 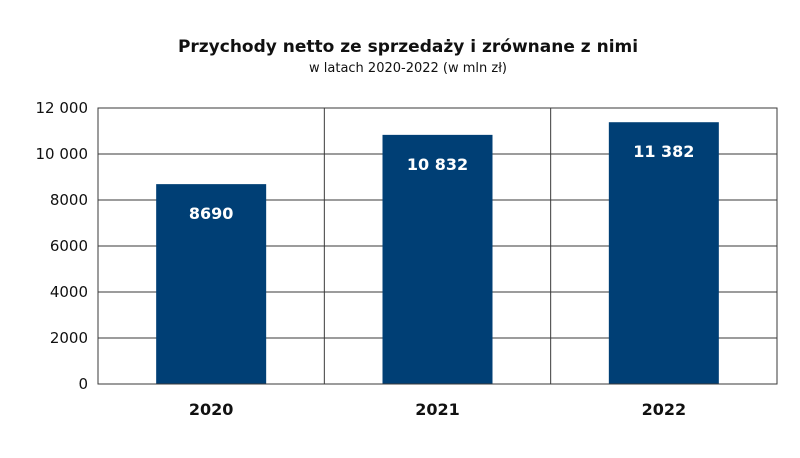 What do you see at coordinates (69, 200) in the screenshot?
I see `y-tick-label: 8000` at bounding box center [69, 200].